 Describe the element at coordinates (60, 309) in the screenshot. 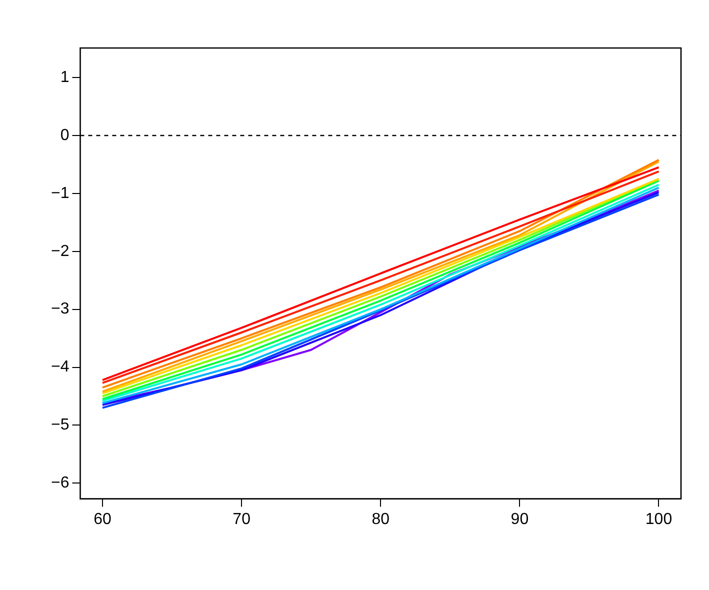

I see `y-tick-label: −3` at that location.